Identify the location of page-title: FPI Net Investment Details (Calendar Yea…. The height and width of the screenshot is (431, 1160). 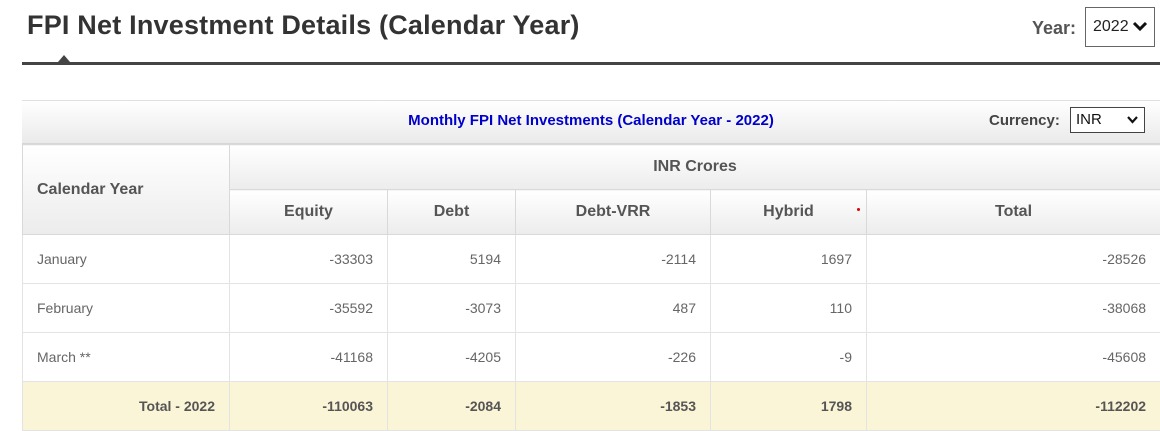
(303, 25).